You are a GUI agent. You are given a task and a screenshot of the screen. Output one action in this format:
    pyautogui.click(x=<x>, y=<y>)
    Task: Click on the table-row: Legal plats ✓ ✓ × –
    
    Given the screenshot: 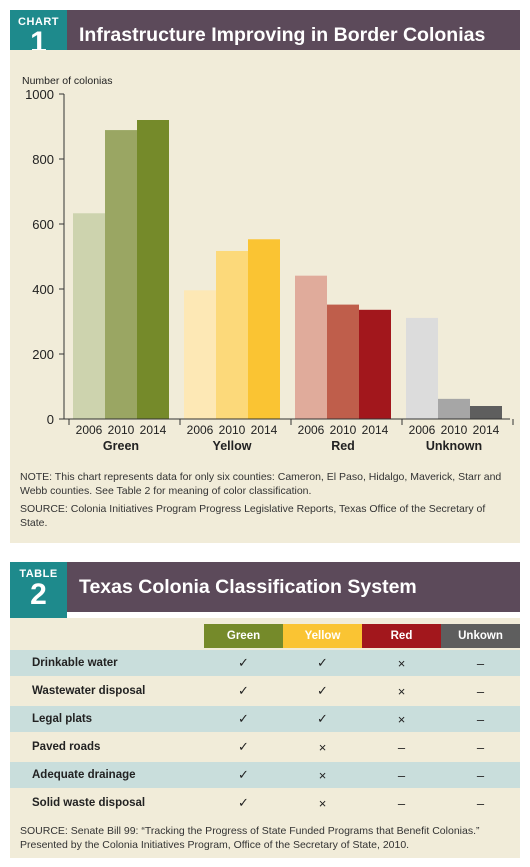 What is the action you would take?
    pyautogui.click(x=265, y=718)
    